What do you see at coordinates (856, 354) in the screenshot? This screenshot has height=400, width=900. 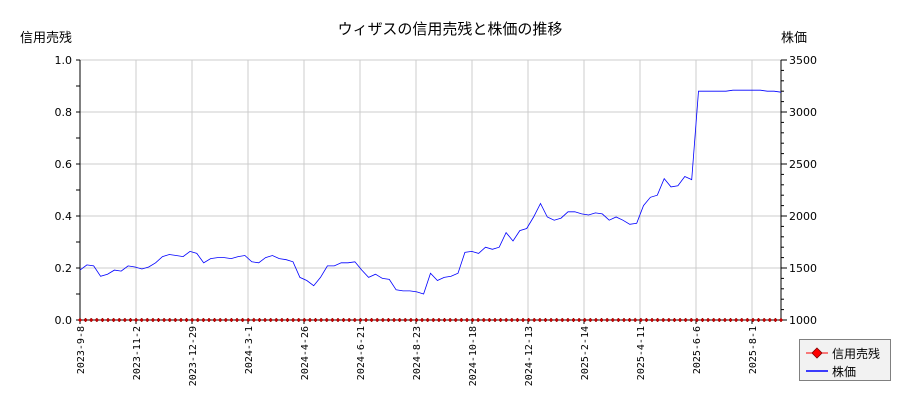 I see `legend-label-margin: 信用売残` at bounding box center [856, 354].